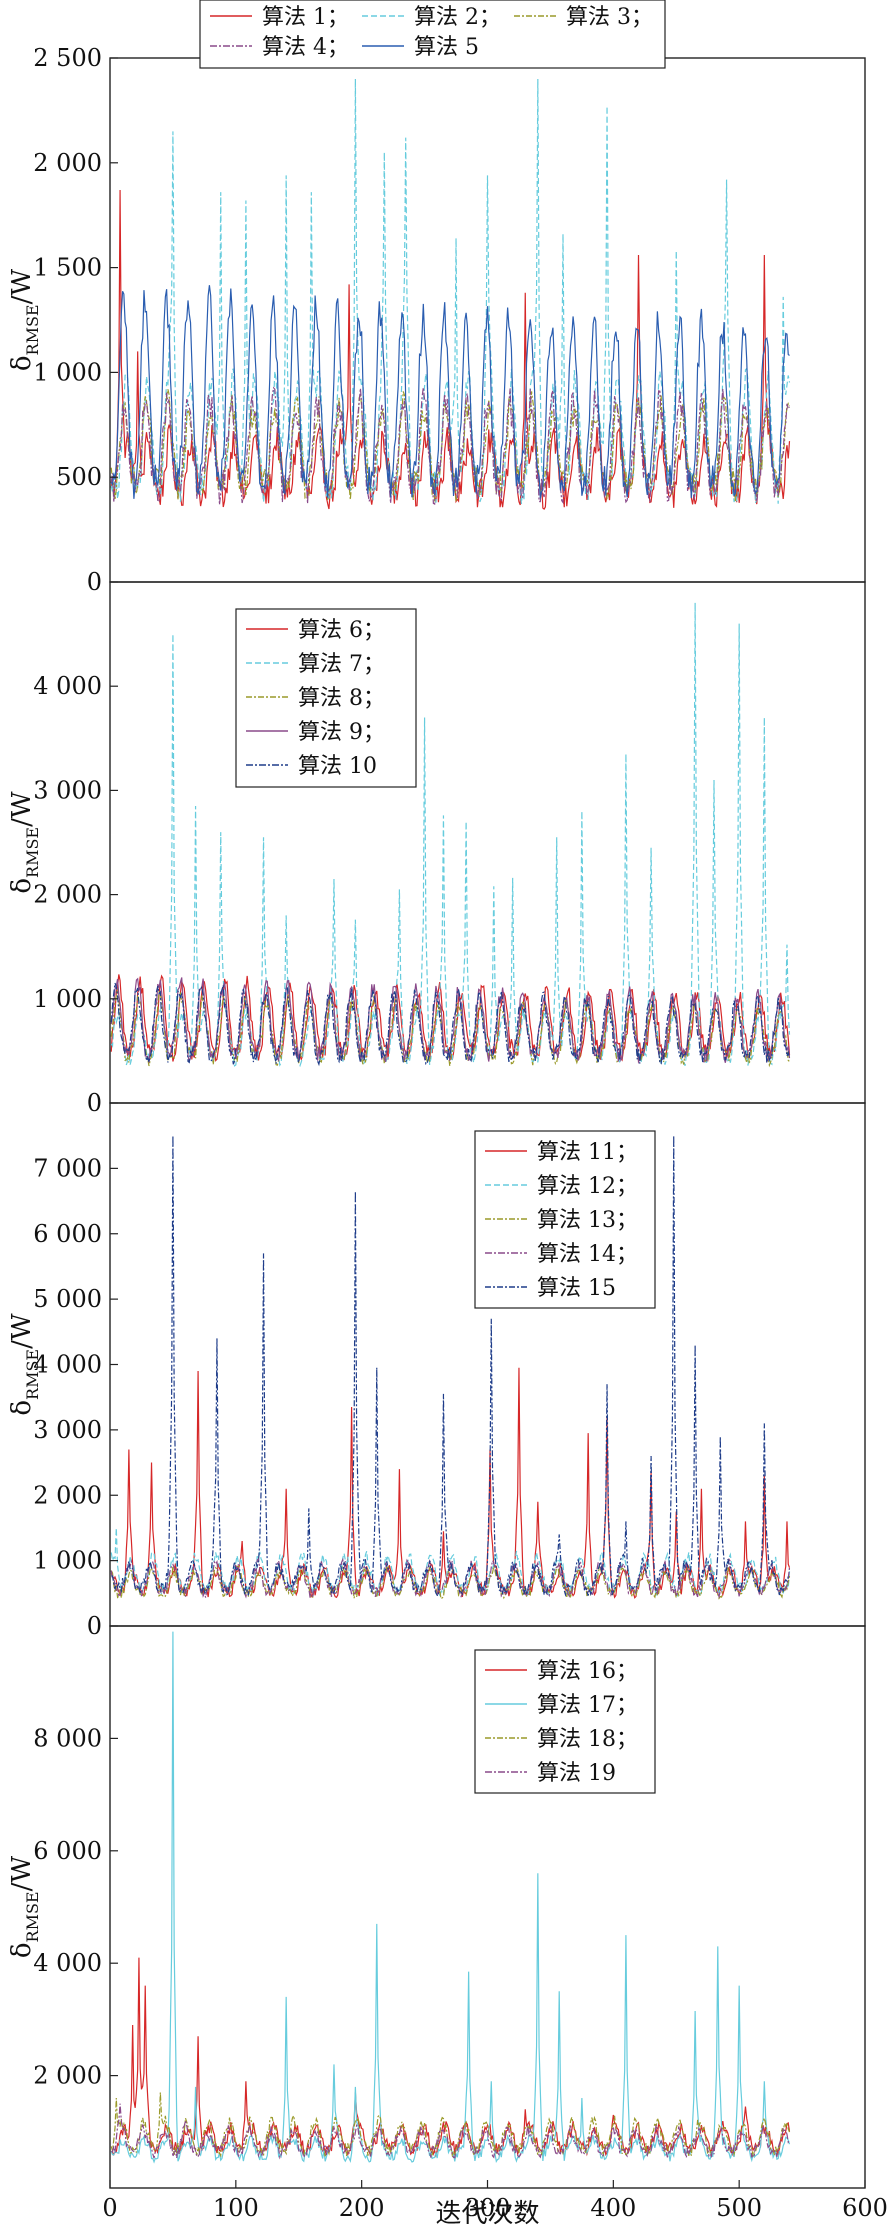 This screenshot has width=892, height=2228. Describe the element at coordinates (587, 1705) in the screenshot. I see `legend-entry-label: 算法 17；` at that location.